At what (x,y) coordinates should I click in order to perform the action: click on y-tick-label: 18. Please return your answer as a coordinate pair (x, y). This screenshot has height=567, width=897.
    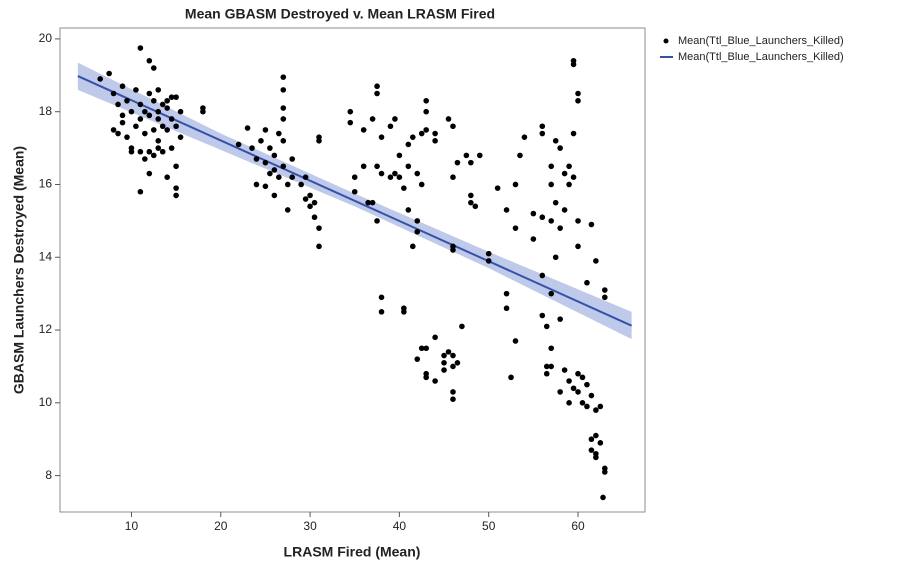
    Looking at the image, I should click on (46, 111).